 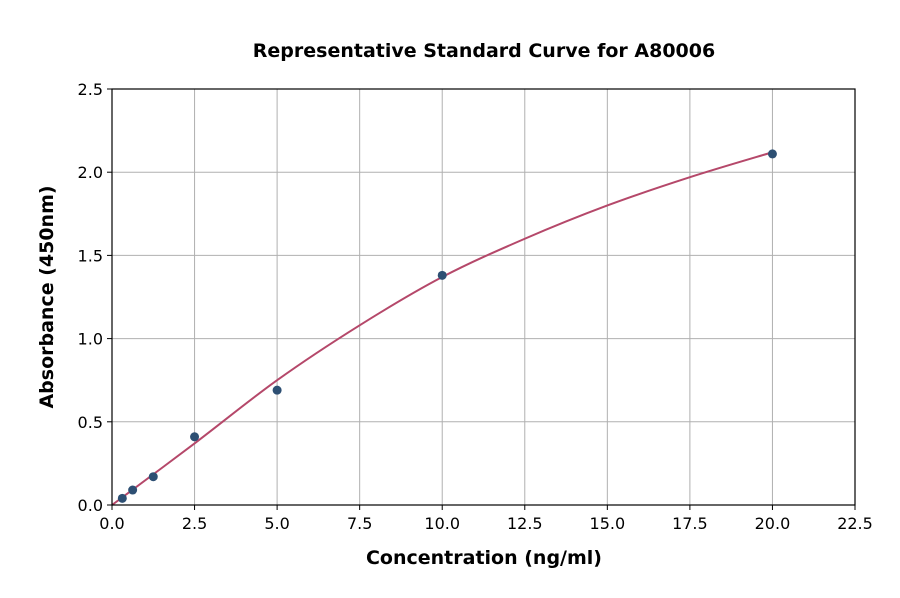 What do you see at coordinates (95, 297) in the screenshot?
I see `y-axis-ticks: 0.0 0.5 1.0 1.5 2.0 2.5` at bounding box center [95, 297].